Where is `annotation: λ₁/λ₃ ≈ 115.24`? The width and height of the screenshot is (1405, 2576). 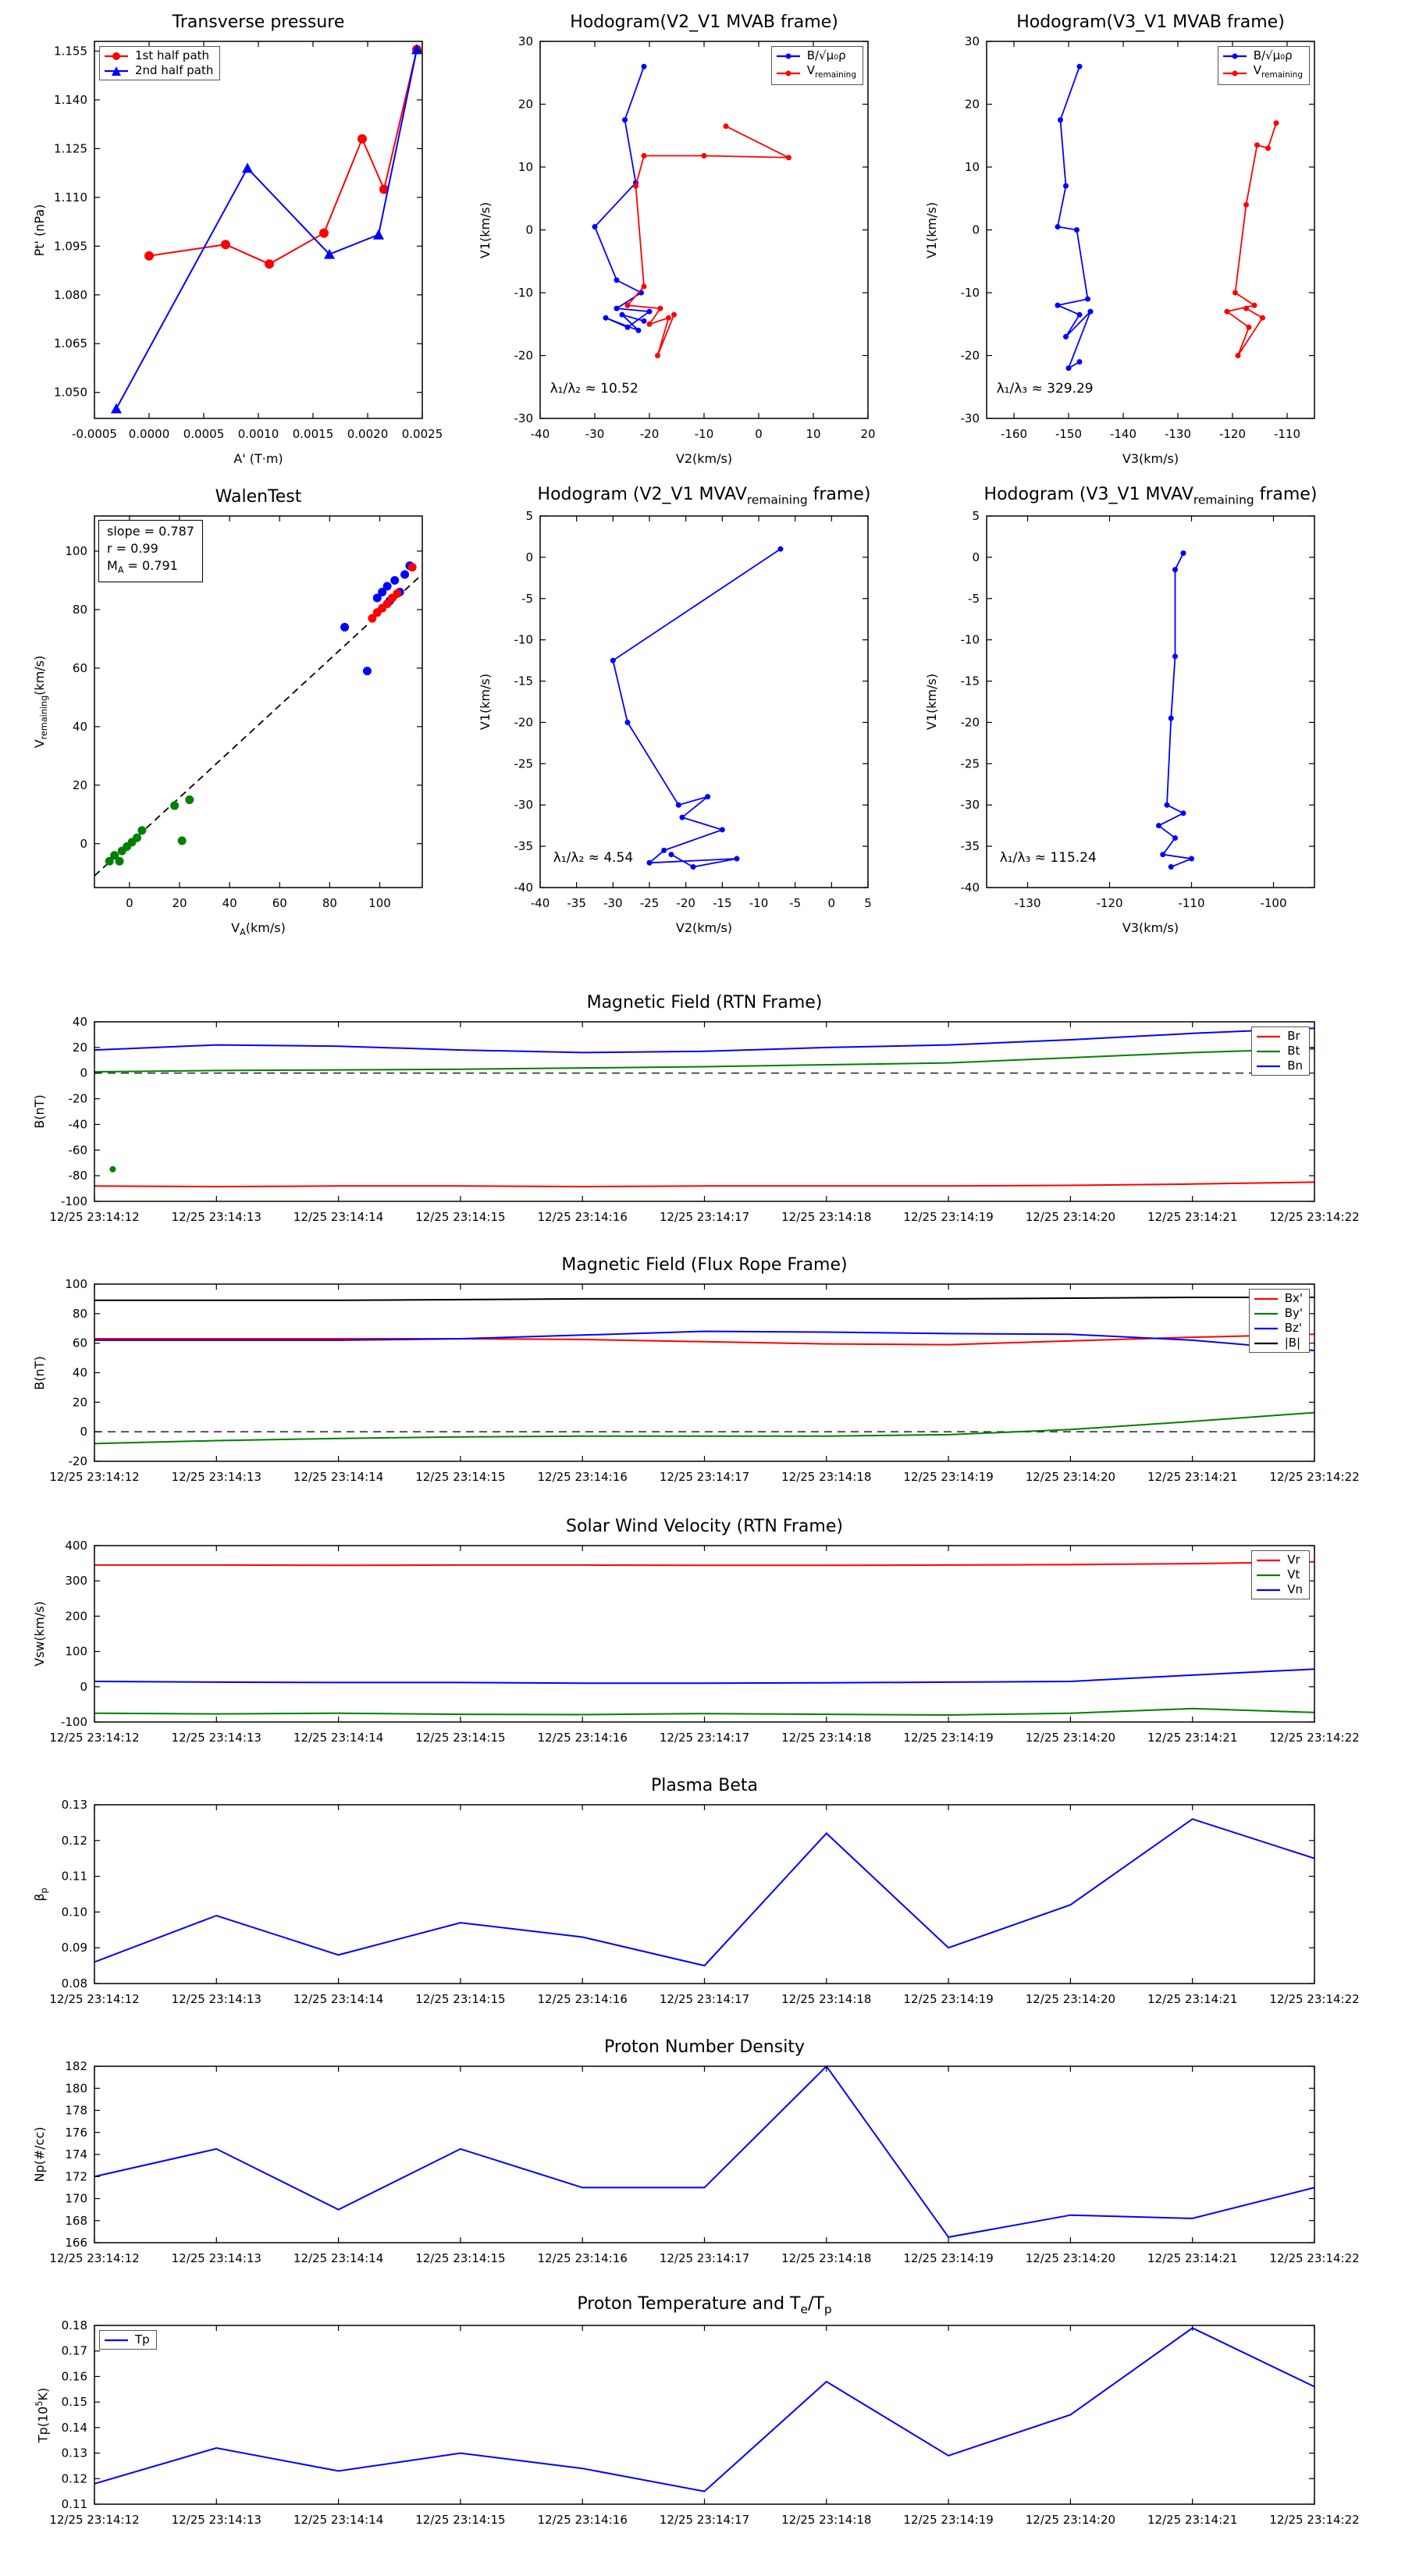 annotation: λ₁/λ₃ ≈ 115.24 is located at coordinates (1048, 858).